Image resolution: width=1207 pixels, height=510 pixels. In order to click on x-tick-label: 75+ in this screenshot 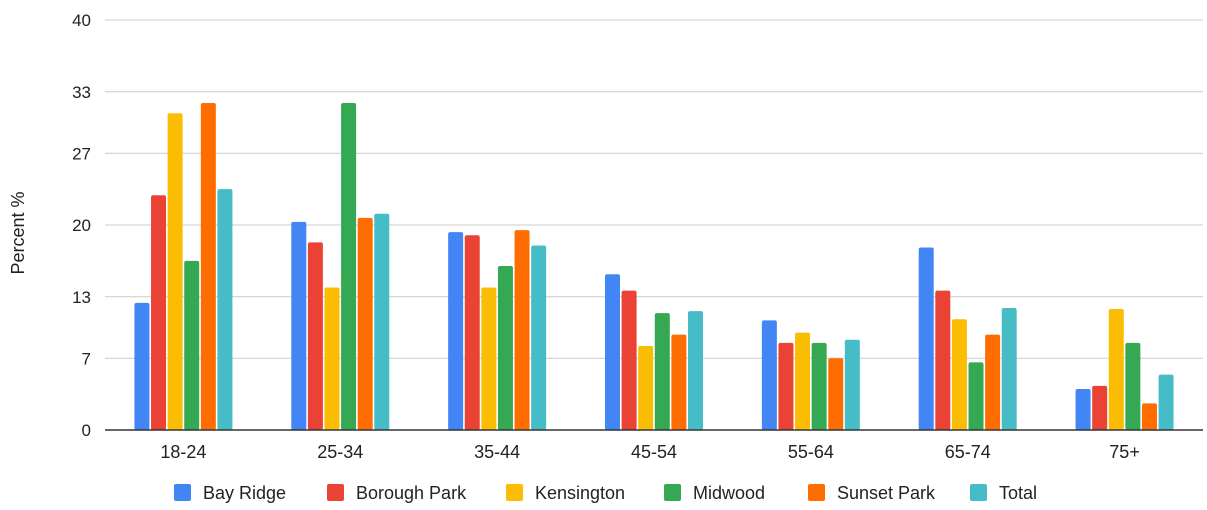, I will do `click(1124, 452)`.